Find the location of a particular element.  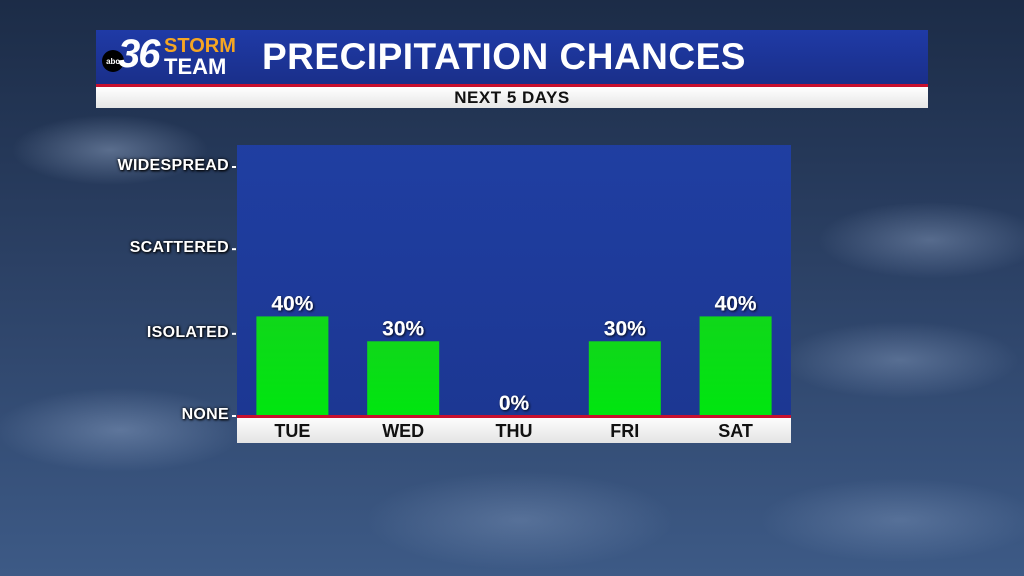

y-tick-label: SCATTERED is located at coordinates (179, 248).